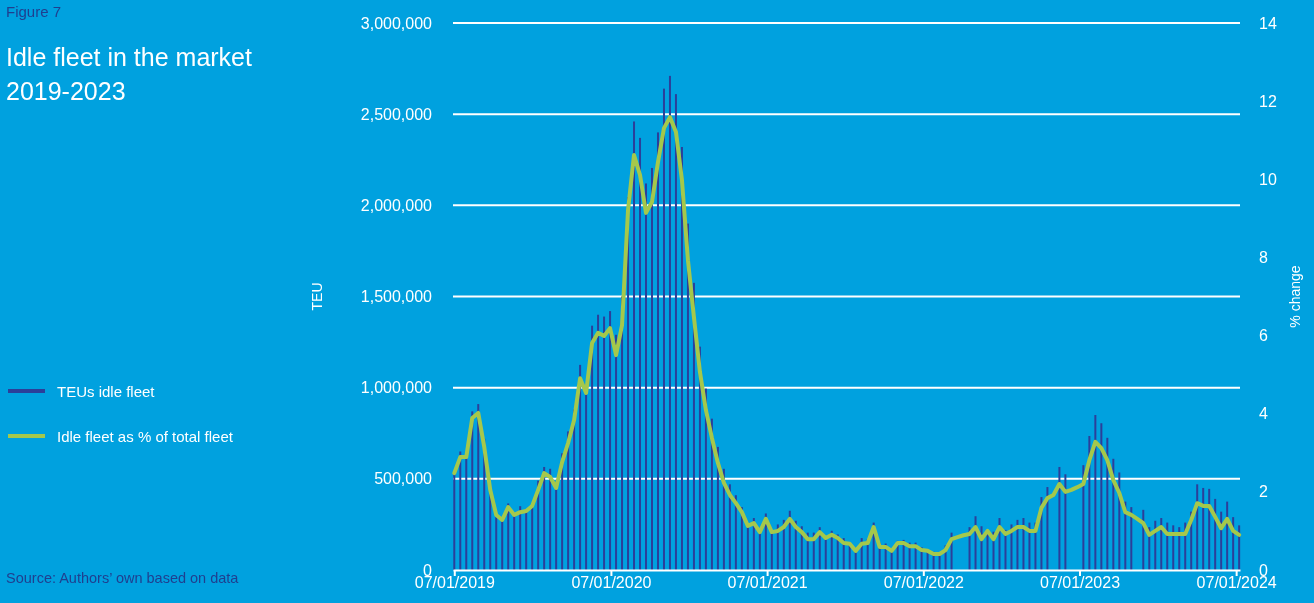 The width and height of the screenshot is (1314, 603). I want to click on y-tick-label: 1,500,000, so click(396, 297).